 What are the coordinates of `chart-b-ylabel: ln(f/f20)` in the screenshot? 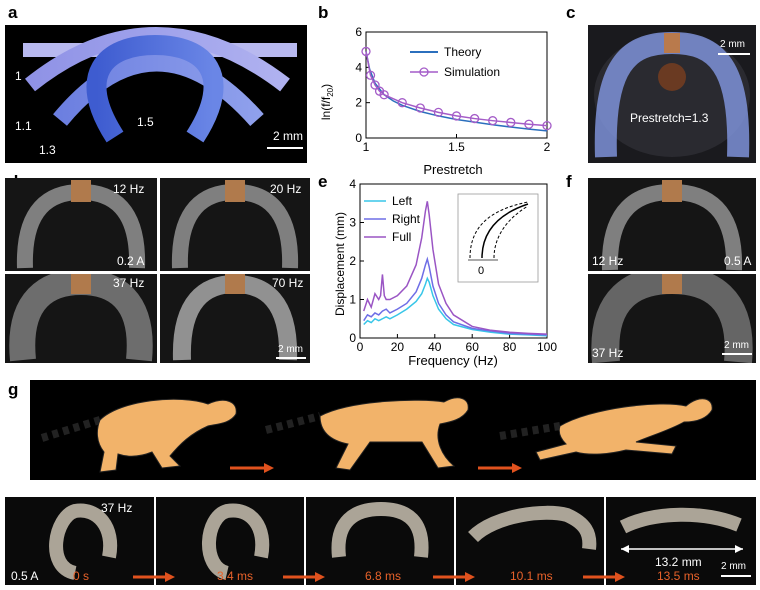 It's located at (327, 102).